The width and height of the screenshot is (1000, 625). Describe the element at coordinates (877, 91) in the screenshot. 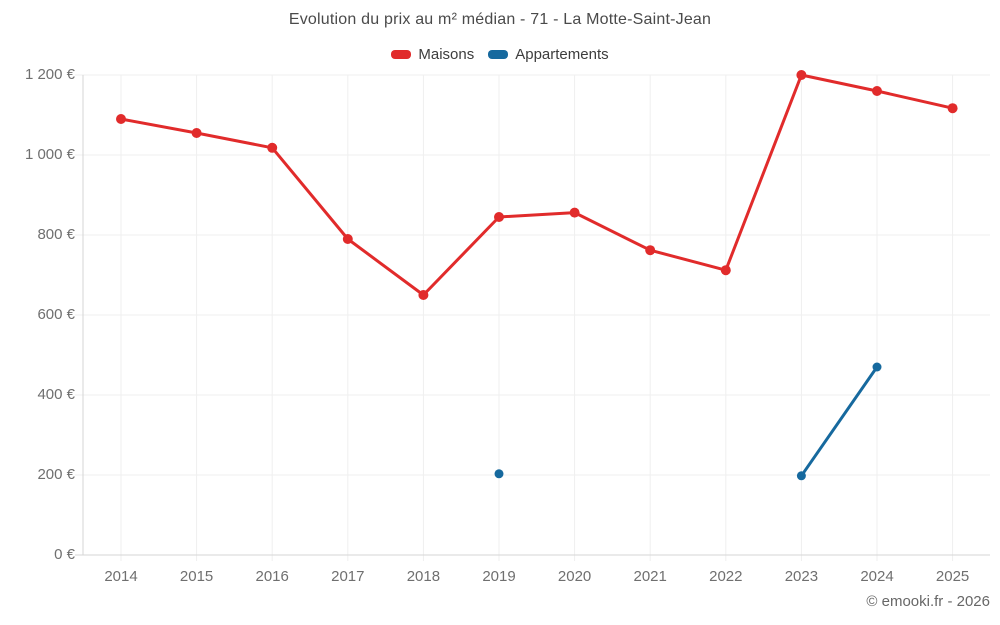

I see `data-point-maisons-2024` at that location.